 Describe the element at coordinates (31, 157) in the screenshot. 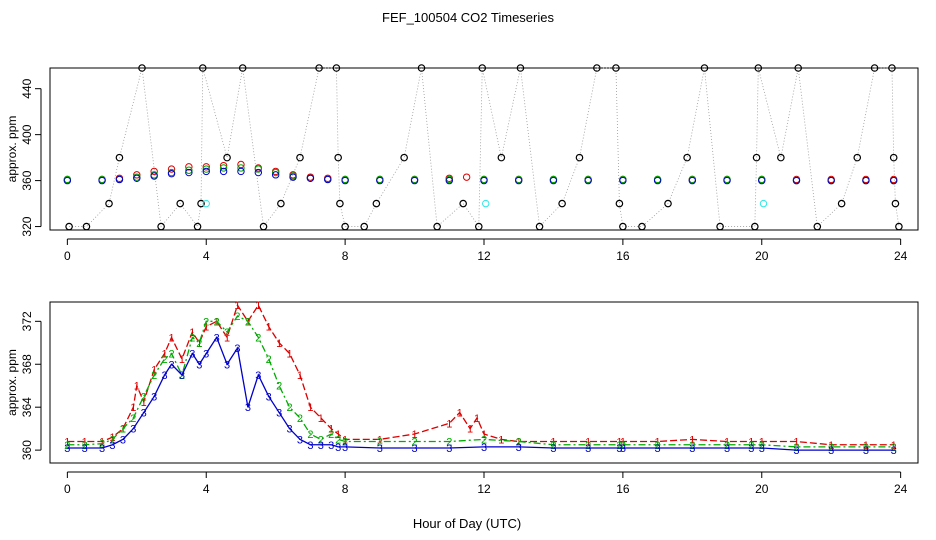

I see `y-axis: 320 360 400 440` at that location.